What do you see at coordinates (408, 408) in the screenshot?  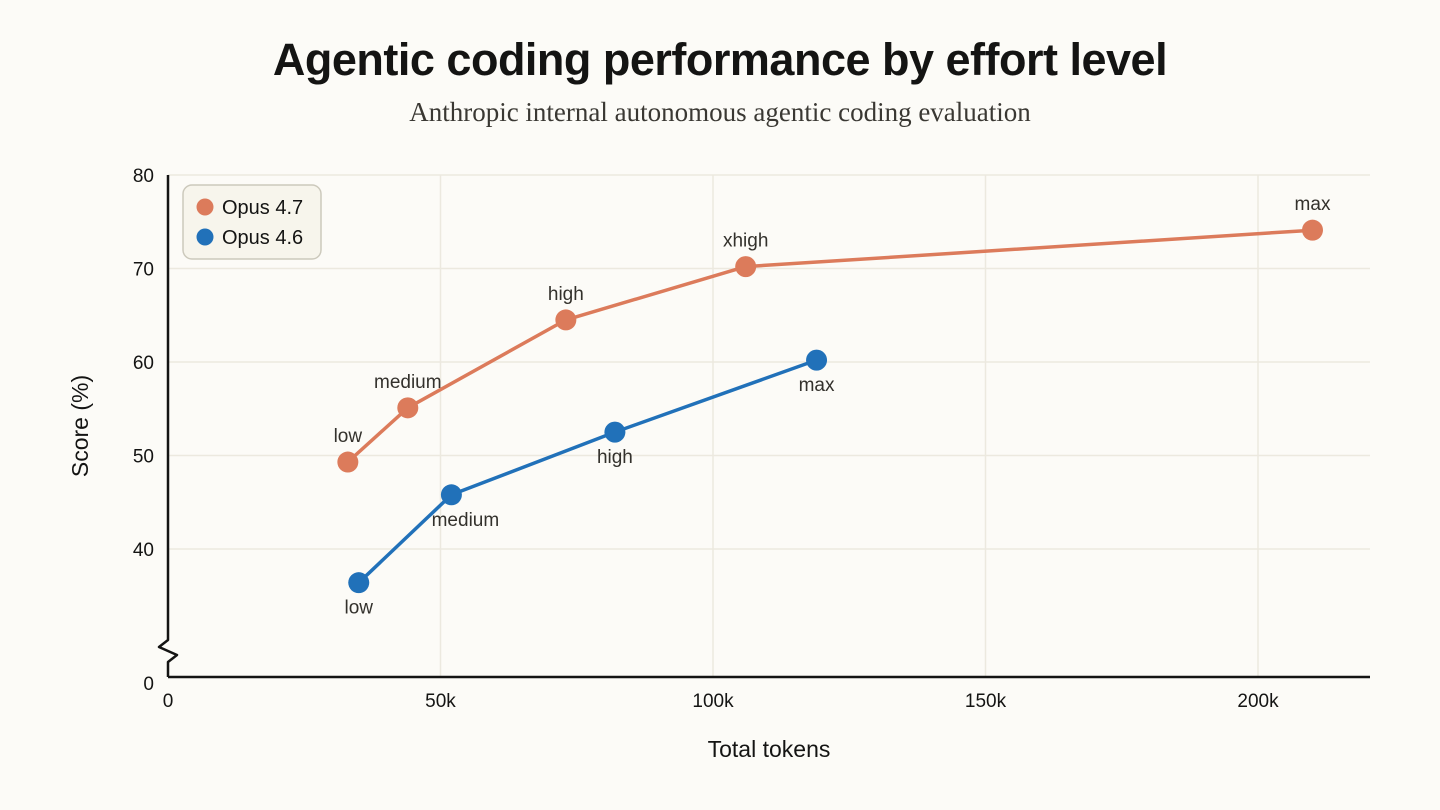 I see `data-point-opus-4-7-medium` at bounding box center [408, 408].